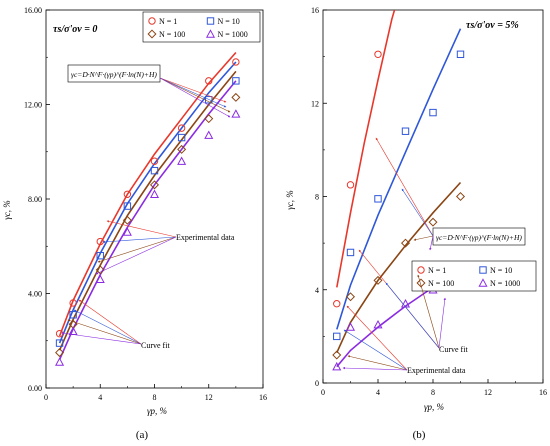 The width and height of the screenshot is (550, 446). I want to click on panel-b-x-tick-label: 4, so click(378, 392).